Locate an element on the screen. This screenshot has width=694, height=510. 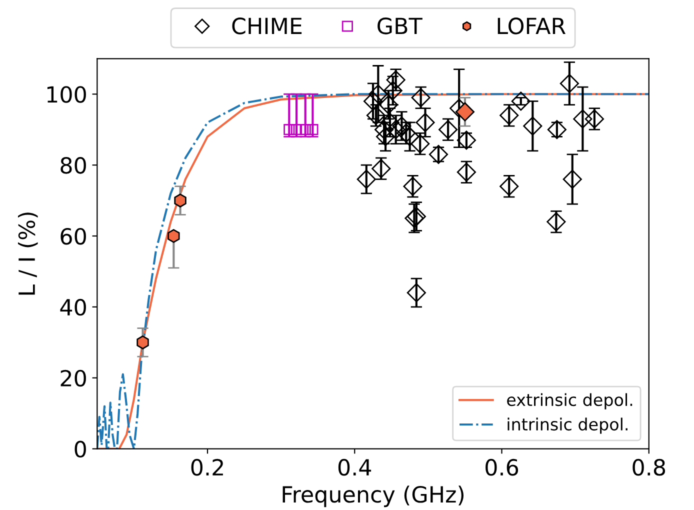
legend-label: GBT is located at coordinates (400, 26).